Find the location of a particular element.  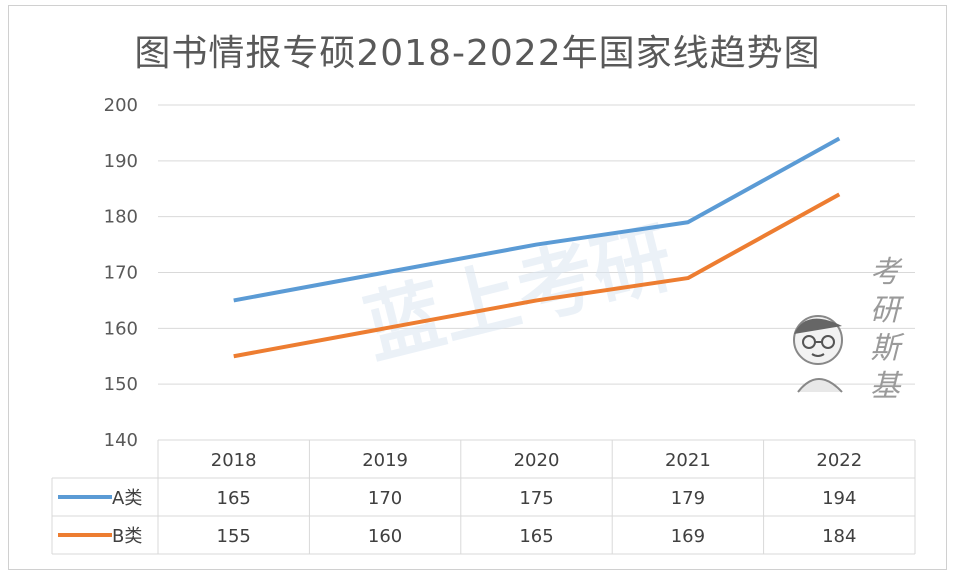

y-tick-label: 140 is located at coordinates (121, 440).